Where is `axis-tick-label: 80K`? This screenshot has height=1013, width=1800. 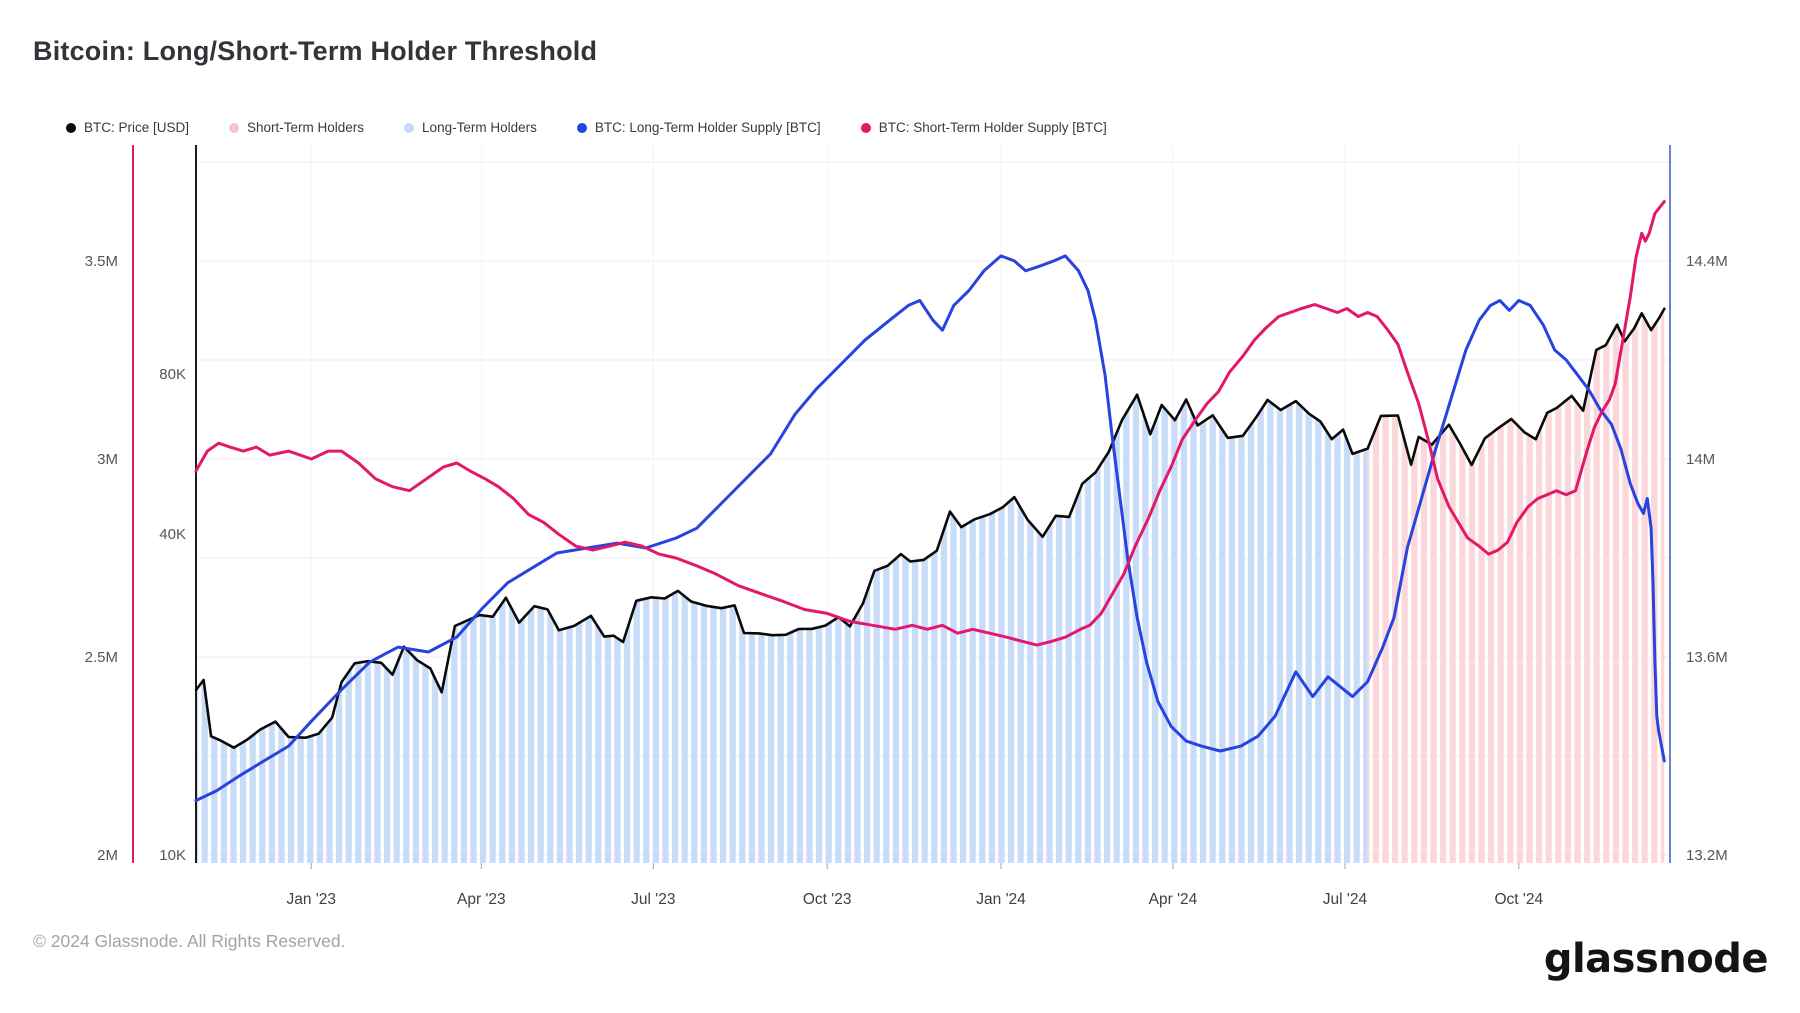 axis-tick-label: 80K is located at coordinates (172, 374).